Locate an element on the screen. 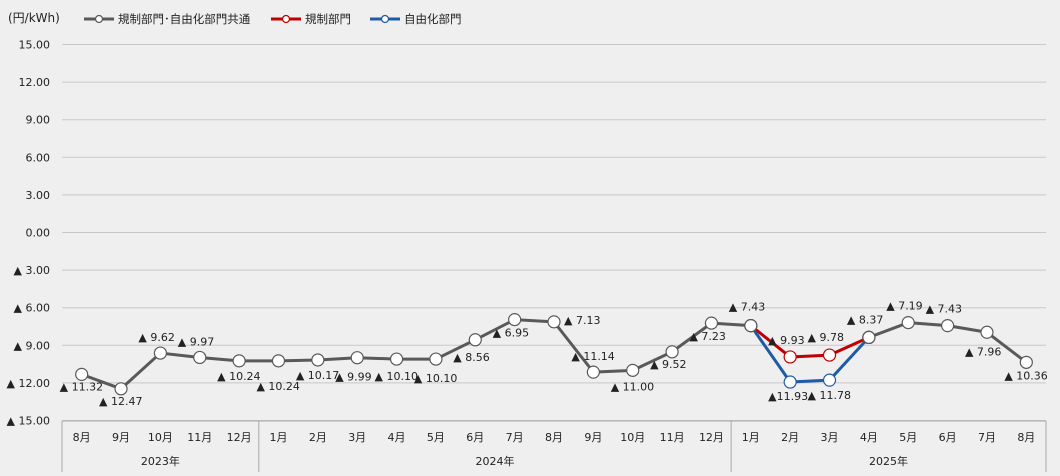 Image resolution: width=1060 pixels, height=476 pixels. data-label: ▲11.93 is located at coordinates (788, 396).